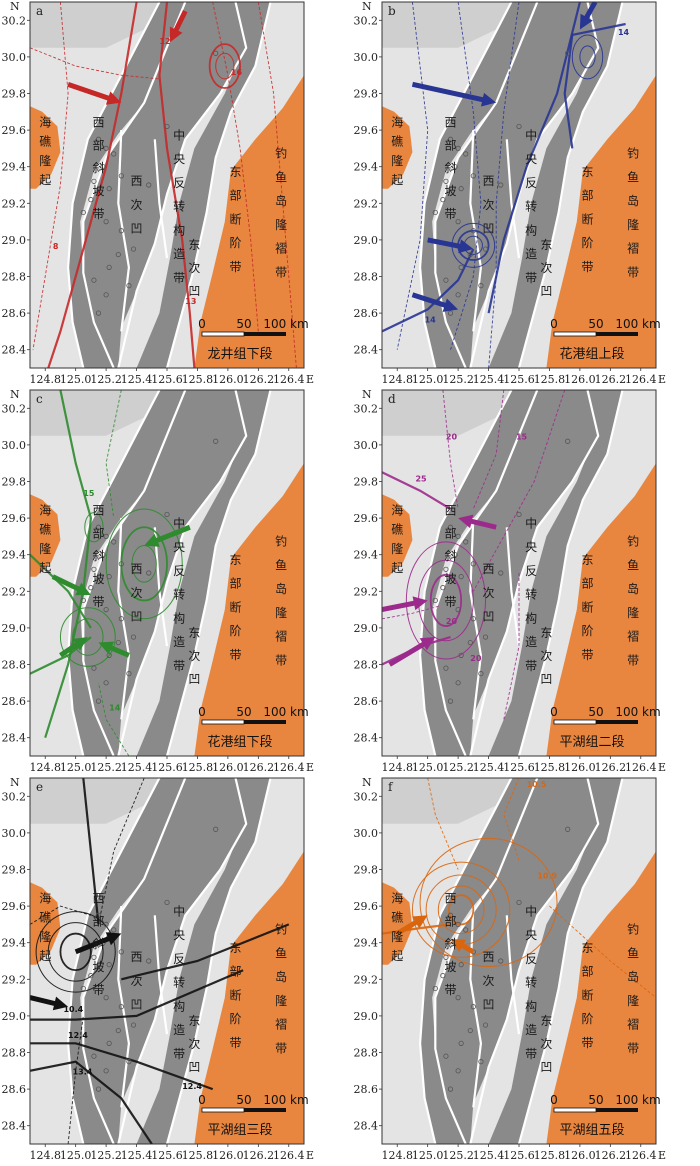  What do you see at coordinates (450, 602) in the screenshot?
I see `structural-unit-label-xibu: 带` at bounding box center [450, 602].